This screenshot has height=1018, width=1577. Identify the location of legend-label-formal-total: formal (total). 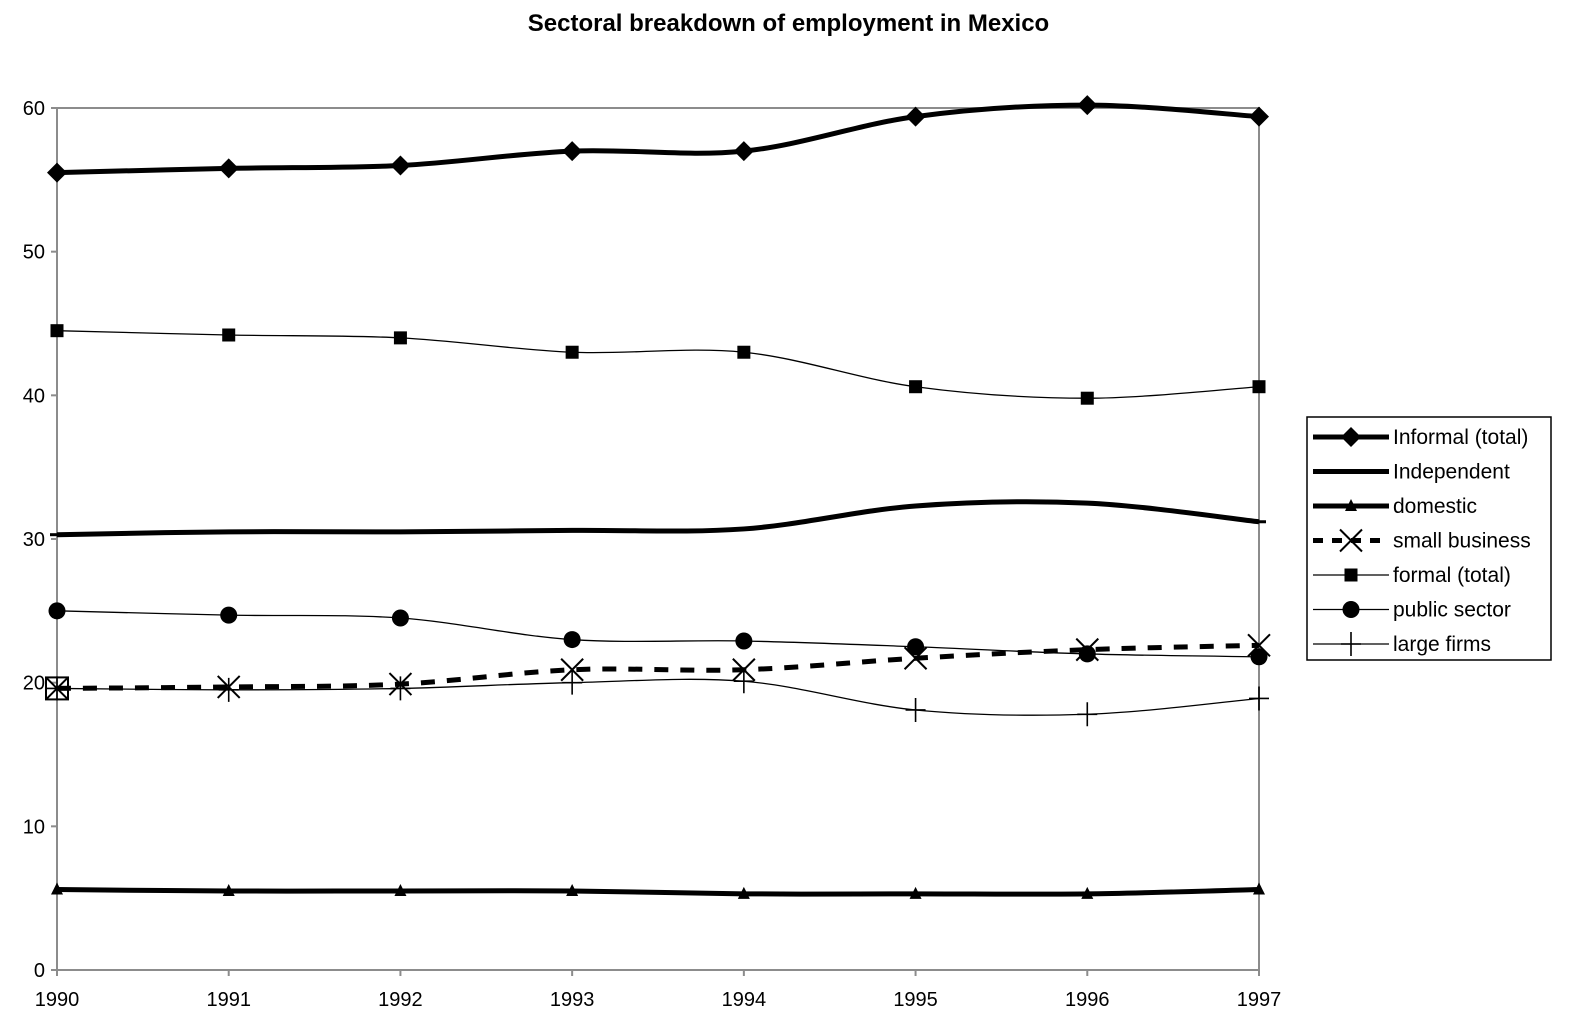
(1452, 575).